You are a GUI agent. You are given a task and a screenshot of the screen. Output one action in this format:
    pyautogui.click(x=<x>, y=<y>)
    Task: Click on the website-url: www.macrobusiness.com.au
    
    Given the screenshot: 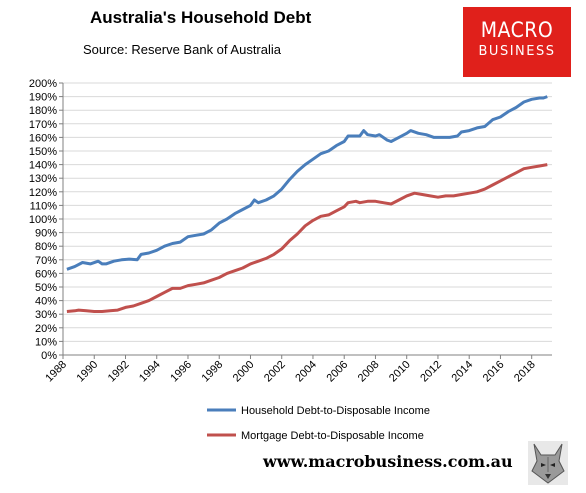 What is the action you would take?
    pyautogui.click(x=388, y=461)
    